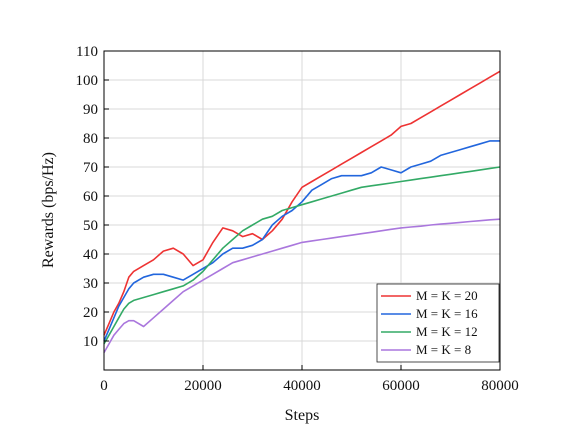 This screenshot has height=445, width=581. Describe the element at coordinates (447, 313) in the screenshot. I see `legend-entry: M = K = 16` at that location.